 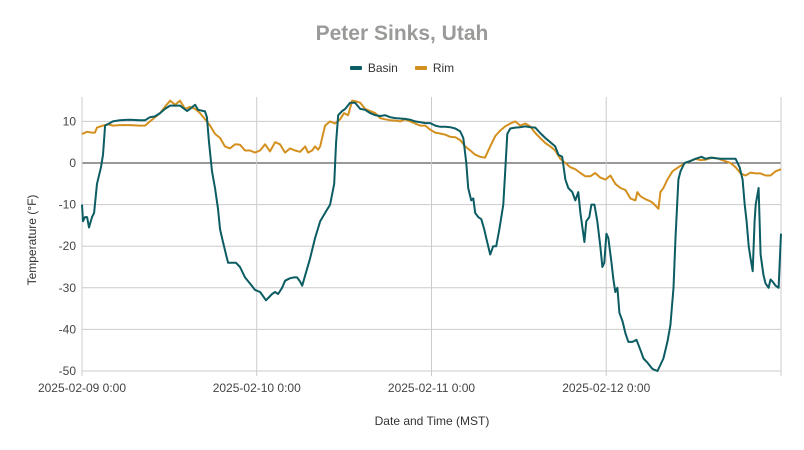 I want to click on legend: Basin Rim, so click(x=402, y=68).